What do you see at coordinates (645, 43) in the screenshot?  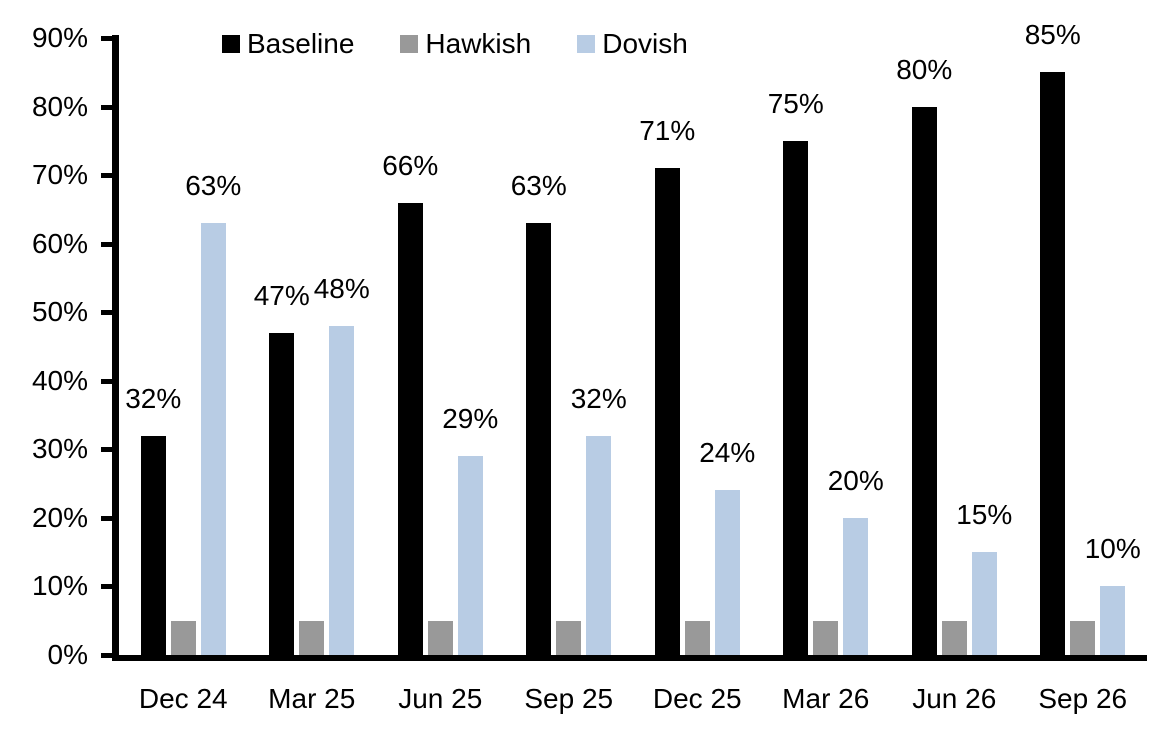 I see `legend-label-dovish: Dovish` at bounding box center [645, 43].